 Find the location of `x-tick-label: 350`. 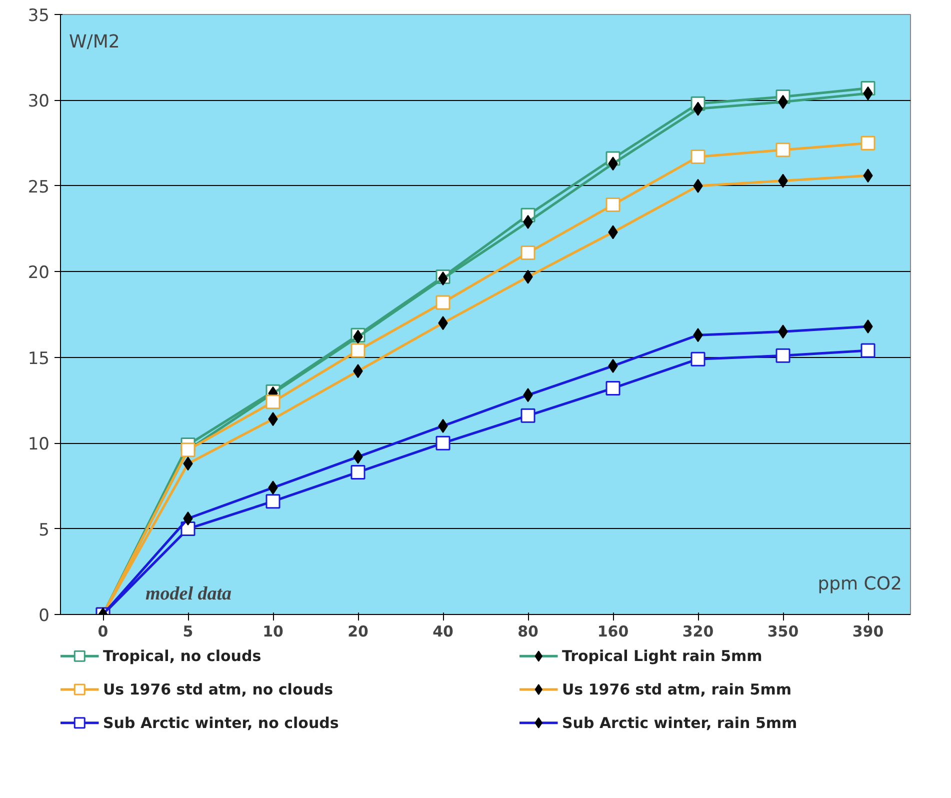

x-tick-label: 350 is located at coordinates (783, 631).